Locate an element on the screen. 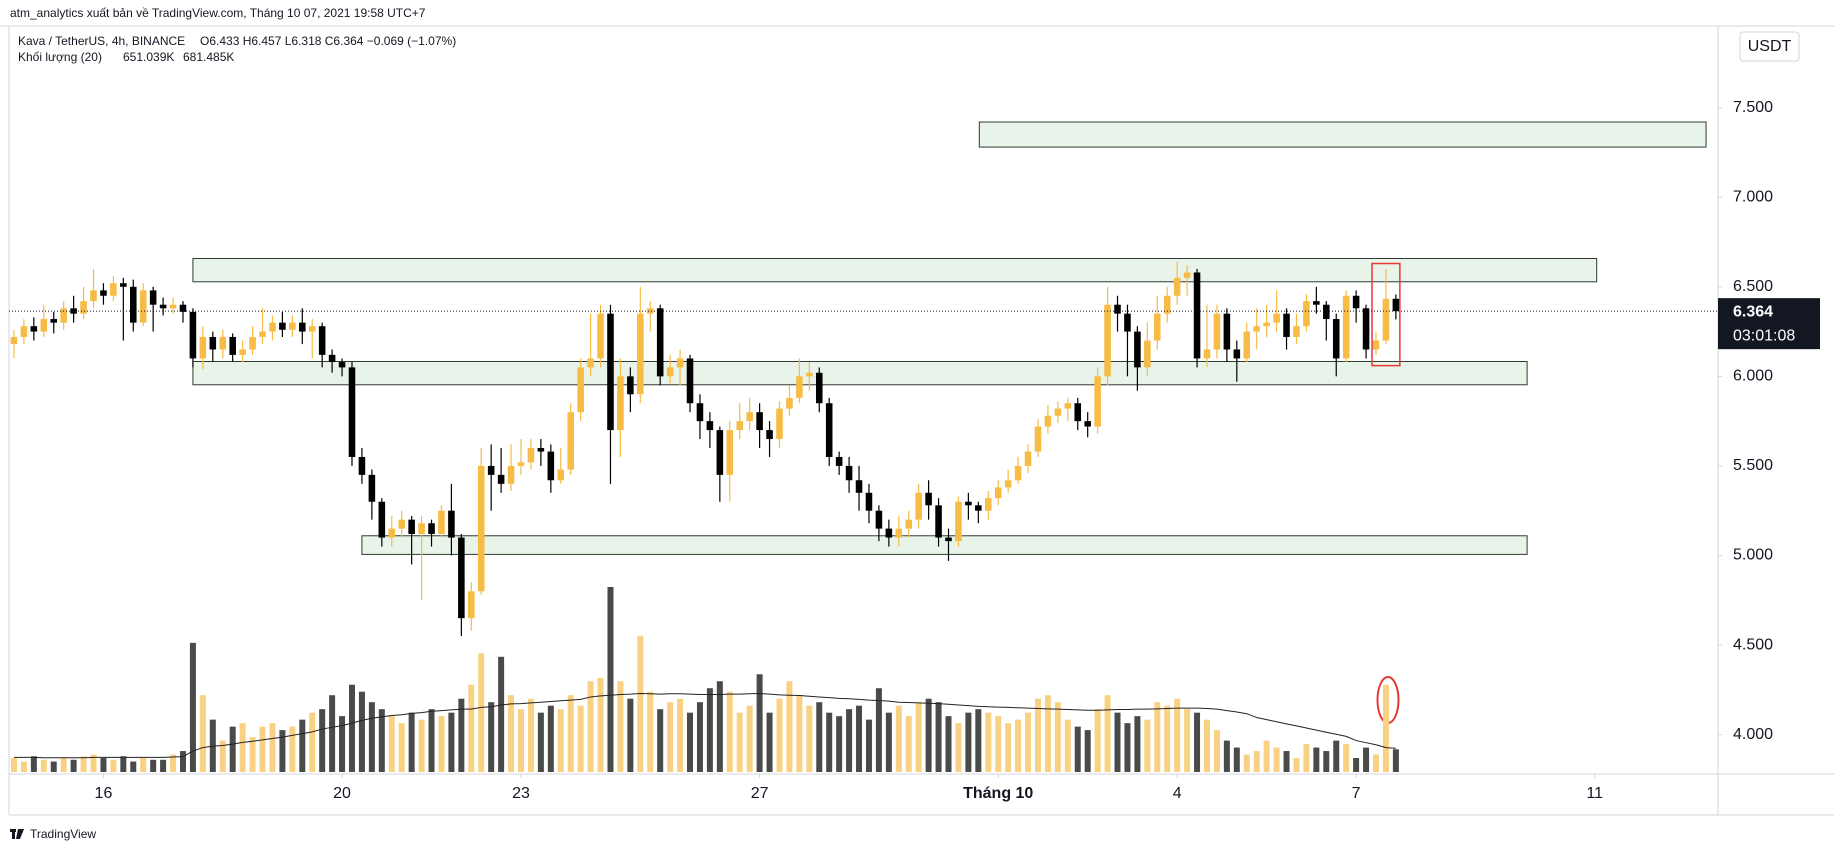  currency-button-label: USDT is located at coordinates (1770, 46).